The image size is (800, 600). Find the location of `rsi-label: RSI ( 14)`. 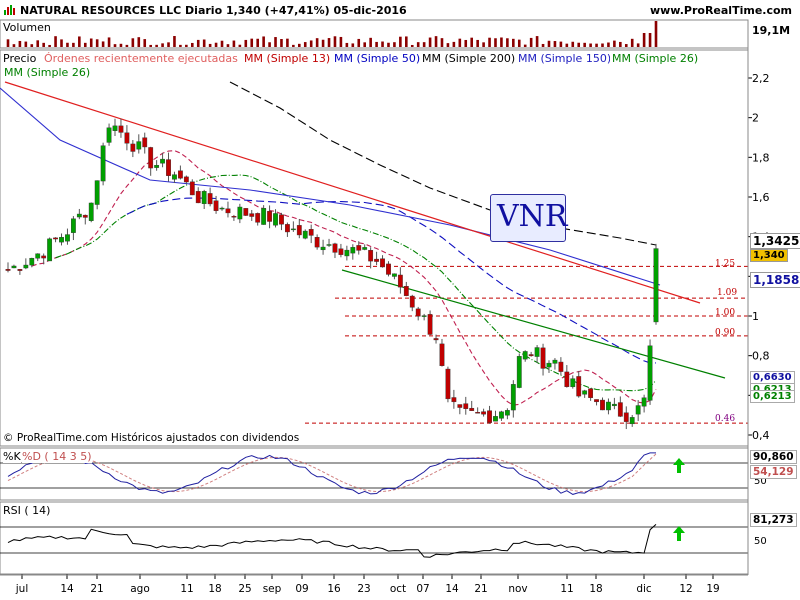

rsi-label: RSI ( 14) is located at coordinates (27, 510).